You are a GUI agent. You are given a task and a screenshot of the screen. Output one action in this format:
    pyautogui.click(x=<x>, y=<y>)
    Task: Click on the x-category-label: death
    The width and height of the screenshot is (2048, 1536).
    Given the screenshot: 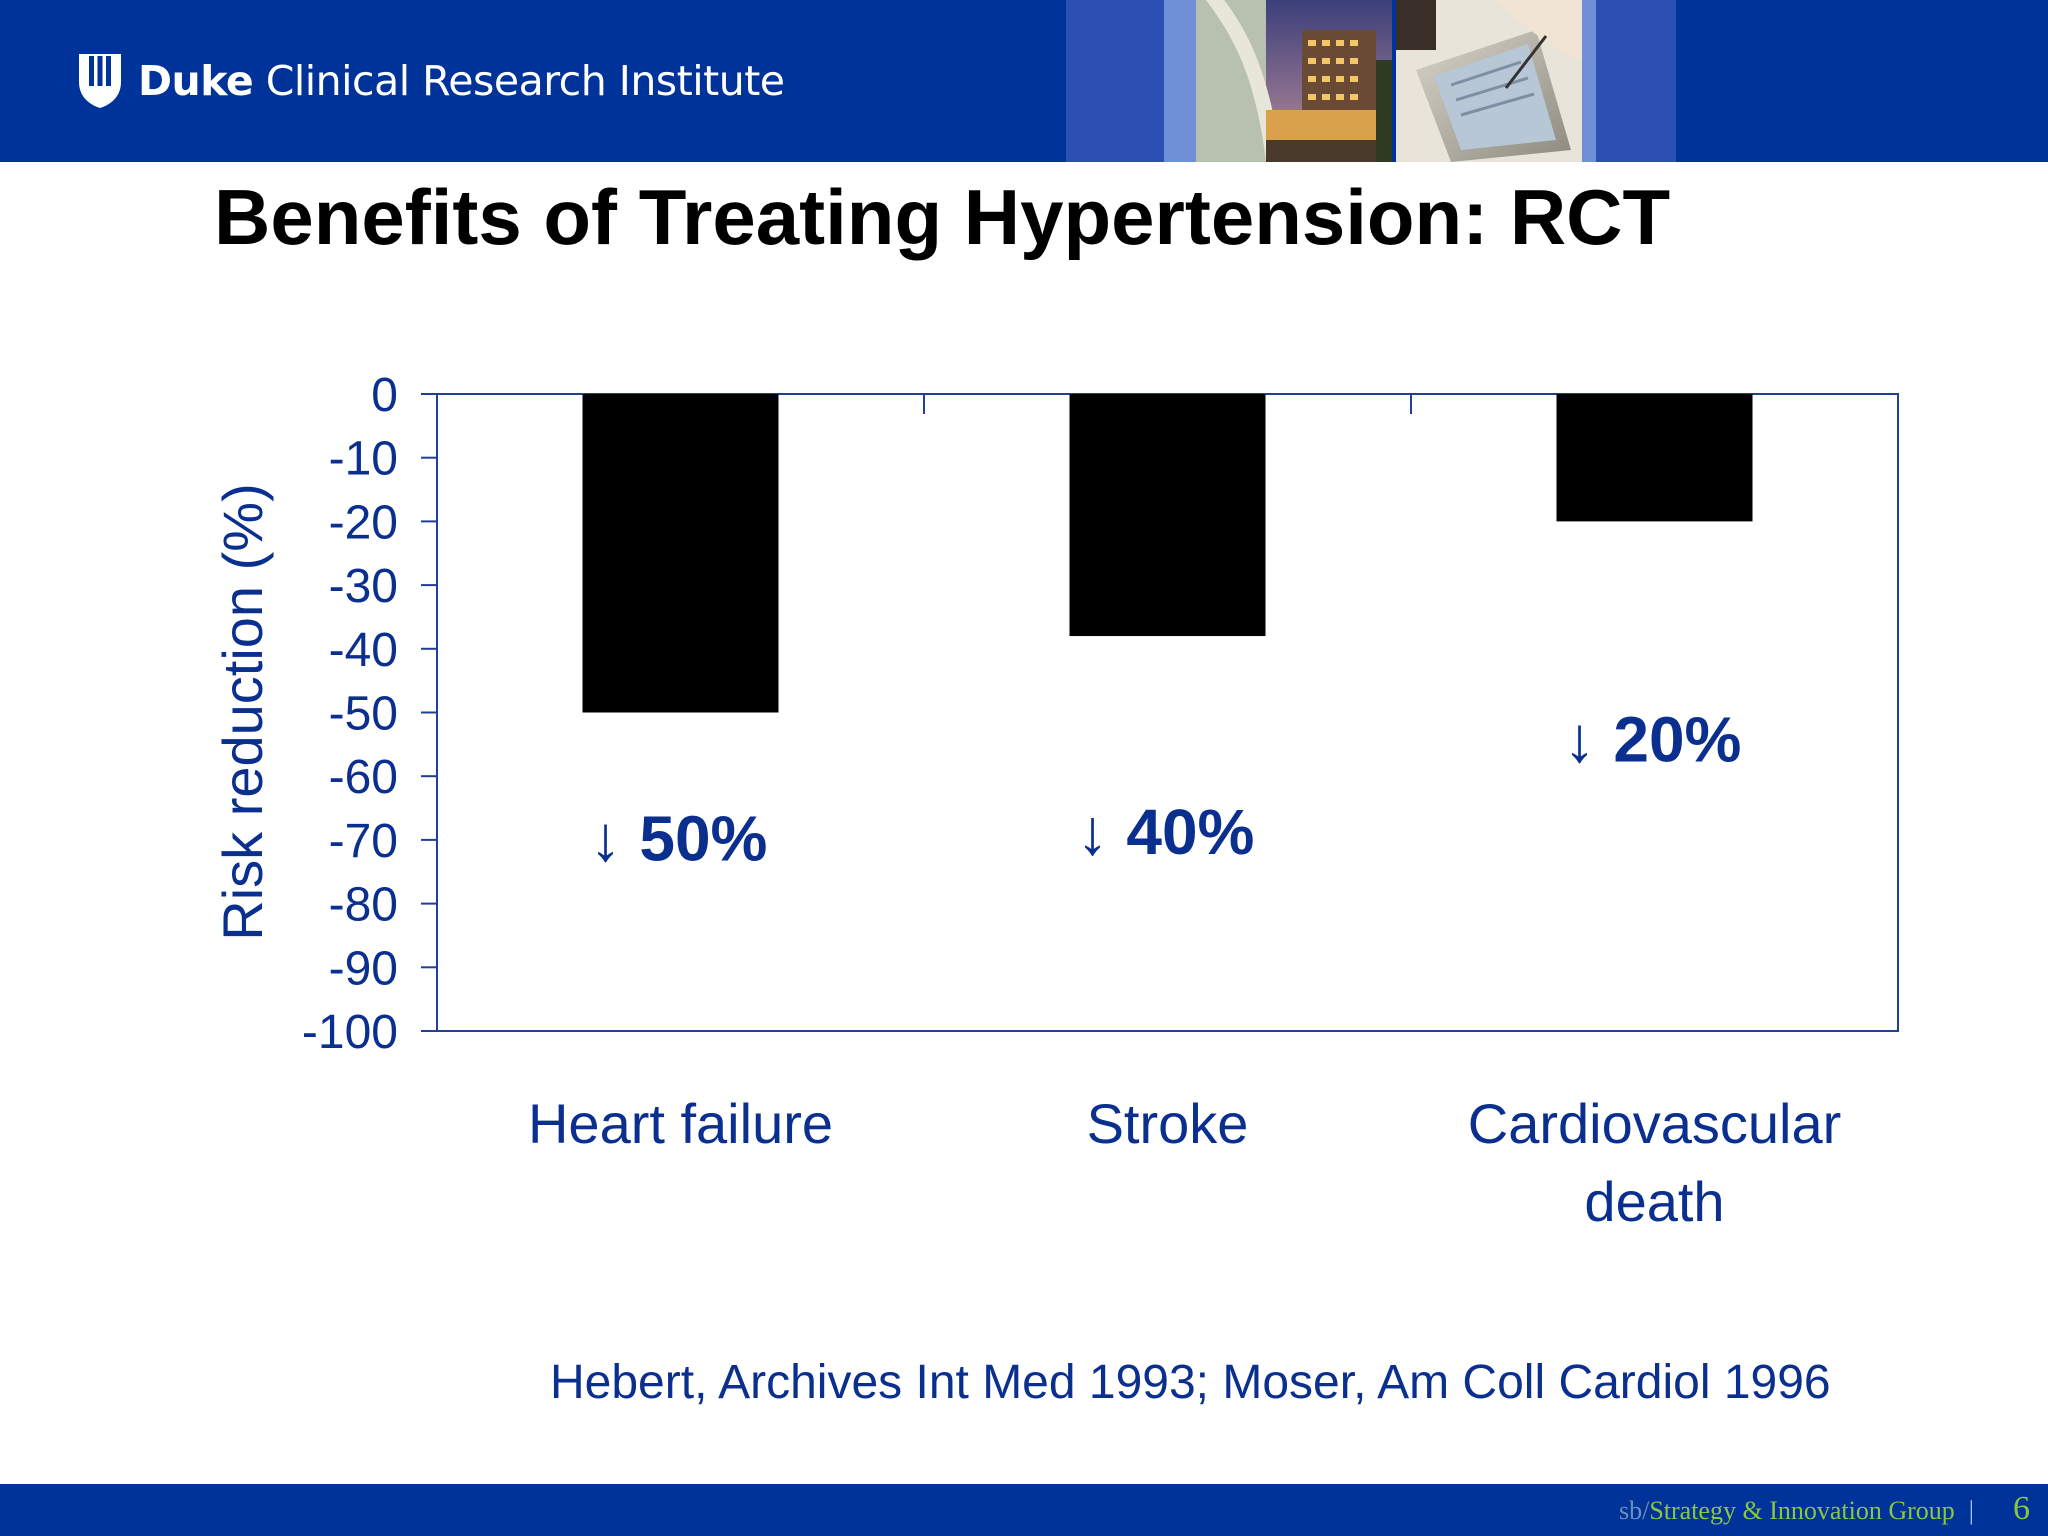 What is the action you would take?
    pyautogui.click(x=1654, y=1201)
    